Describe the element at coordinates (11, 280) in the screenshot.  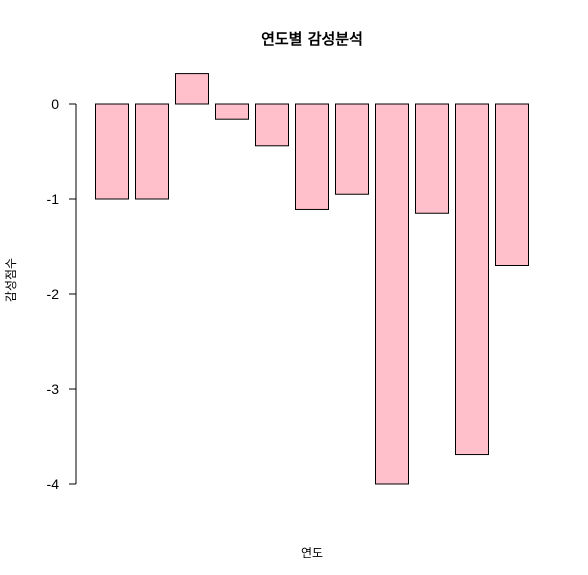
I see `y-axis-label: 감성점수` at that location.